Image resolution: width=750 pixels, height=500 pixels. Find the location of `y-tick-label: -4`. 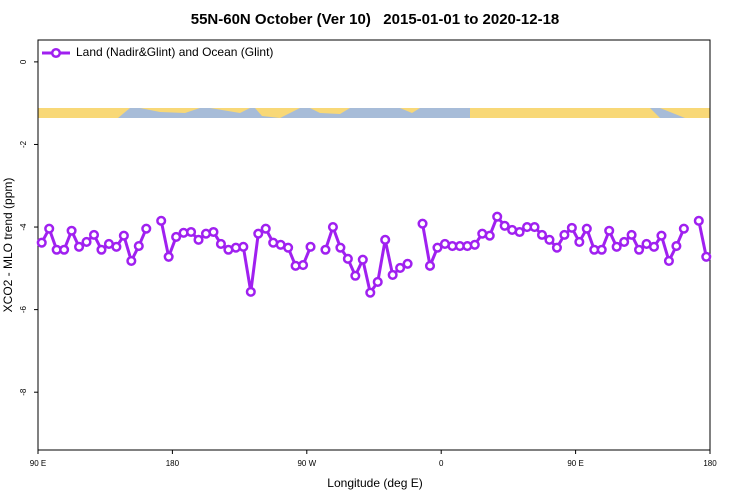

y-tick-label: -4 is located at coordinates (23, 227).